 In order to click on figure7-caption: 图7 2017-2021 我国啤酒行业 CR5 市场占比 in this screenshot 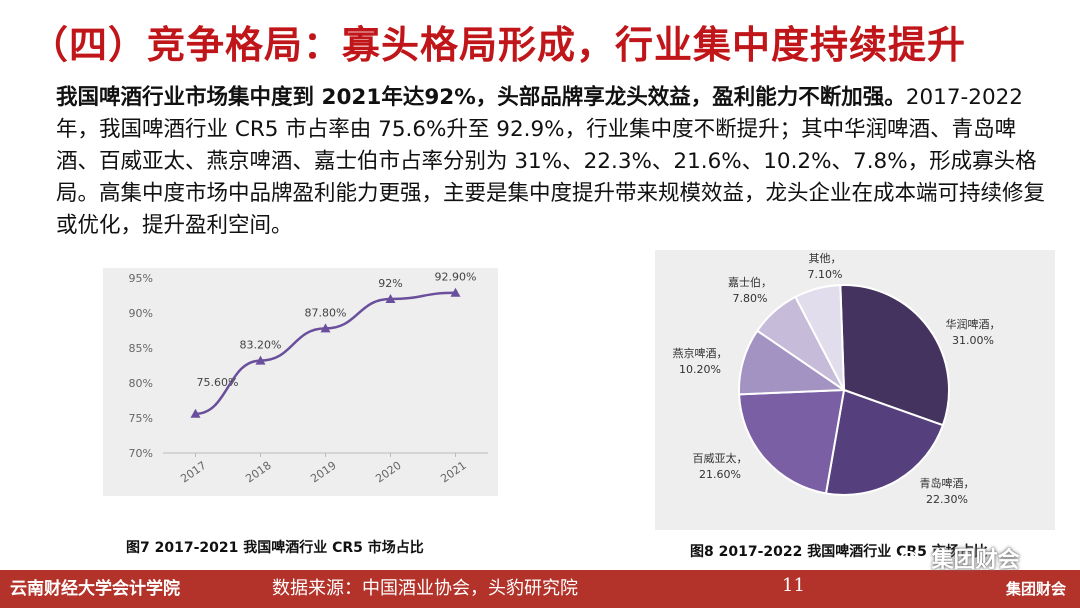, I will do `click(275, 548)`.